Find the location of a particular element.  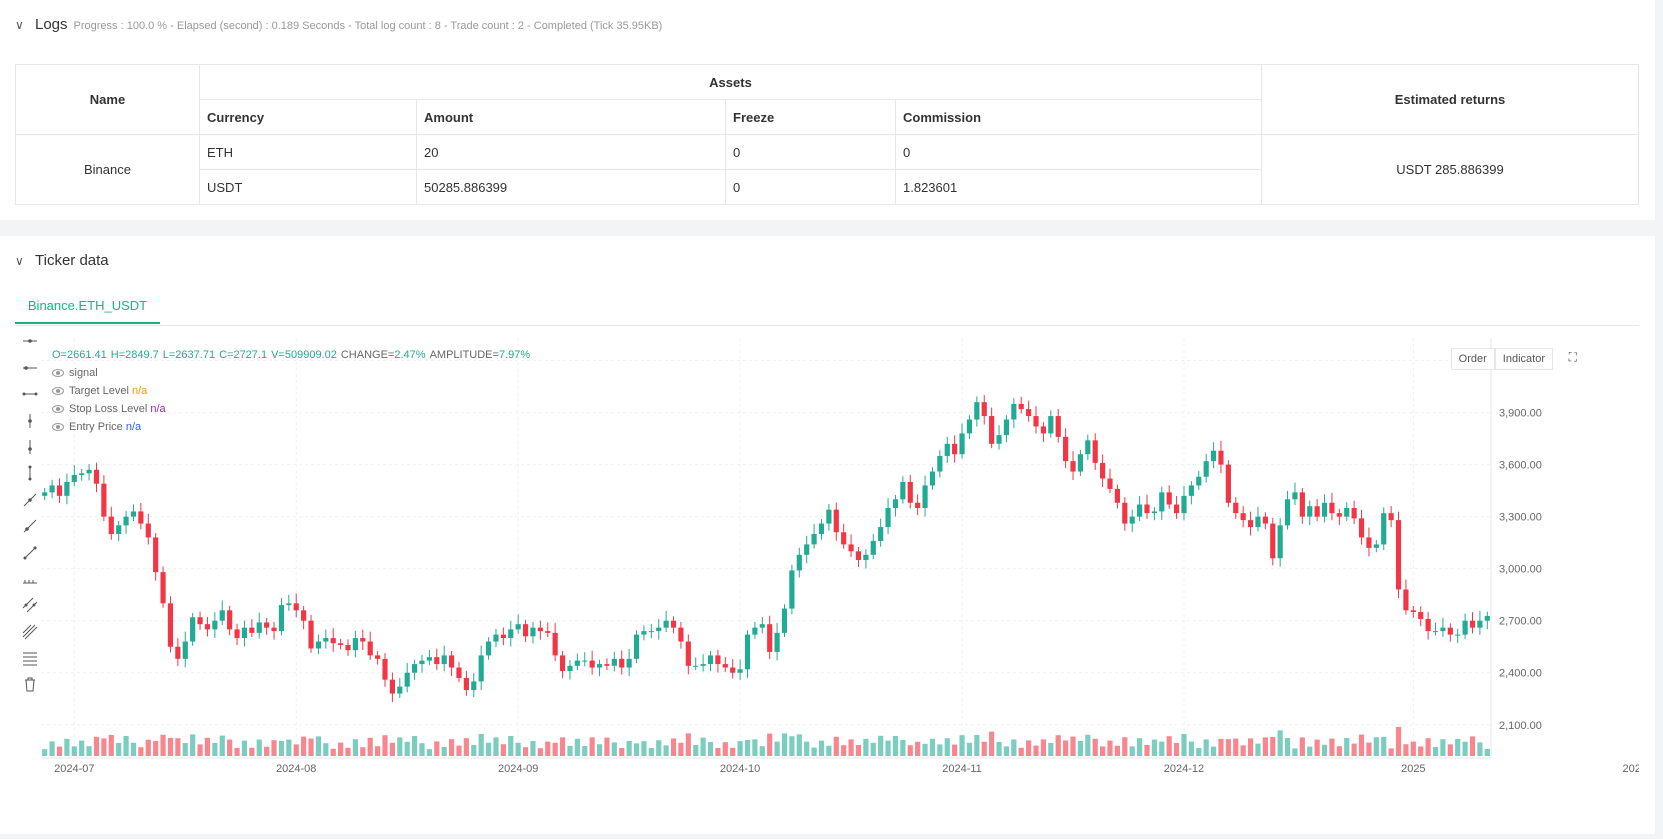

vertical-line-icon is located at coordinates (30, 421).